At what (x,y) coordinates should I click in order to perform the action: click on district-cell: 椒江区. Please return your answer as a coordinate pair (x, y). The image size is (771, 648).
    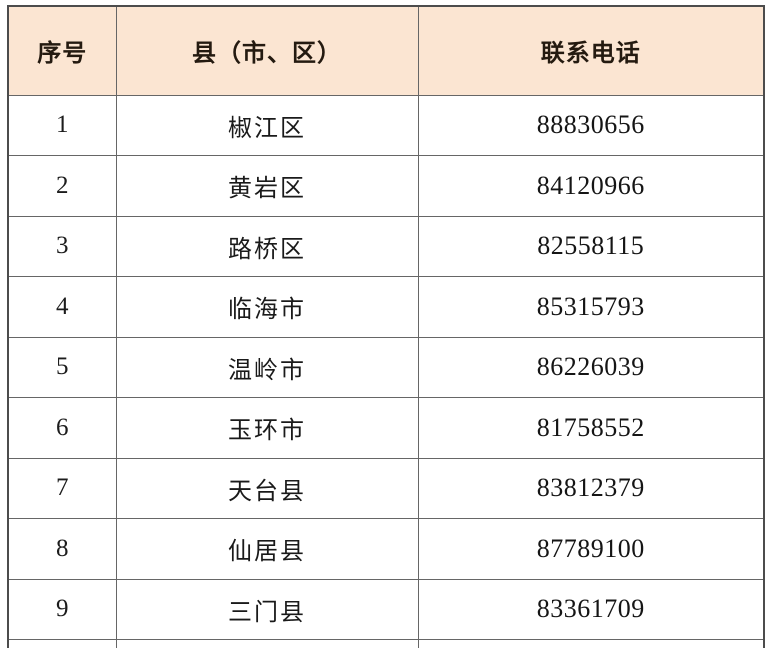
    Looking at the image, I should click on (267, 125).